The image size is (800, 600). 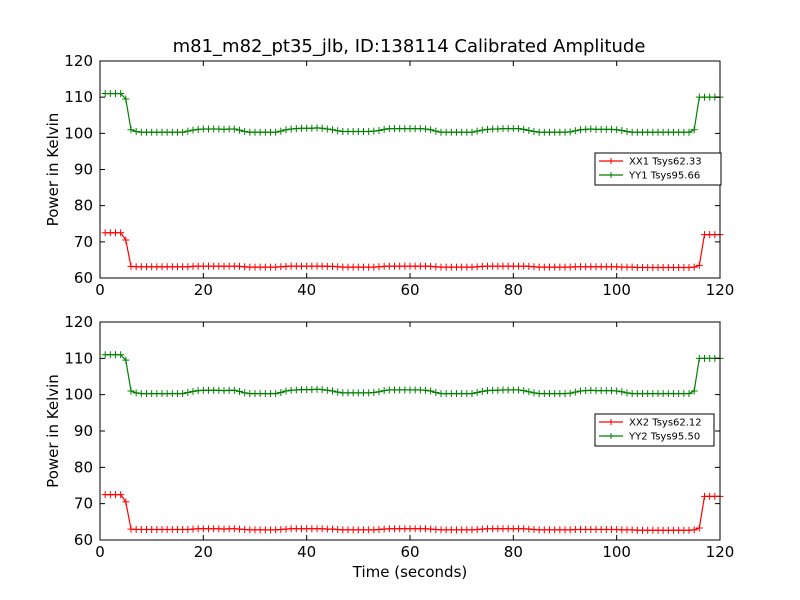 What do you see at coordinates (53, 170) in the screenshot?
I see `y-axis-label: Power in Kelvin` at bounding box center [53, 170].